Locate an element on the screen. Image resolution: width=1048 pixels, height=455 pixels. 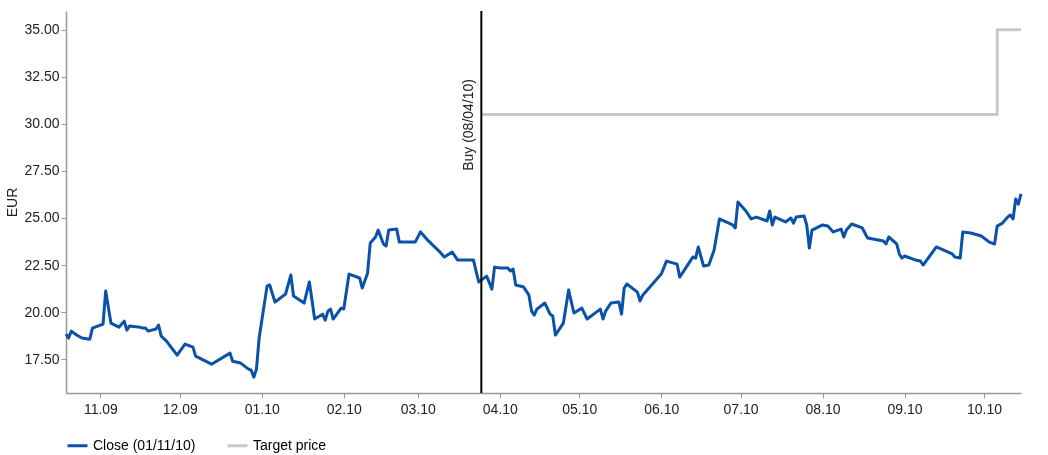
y-tick-label: 17.50 is located at coordinates (42, 358).